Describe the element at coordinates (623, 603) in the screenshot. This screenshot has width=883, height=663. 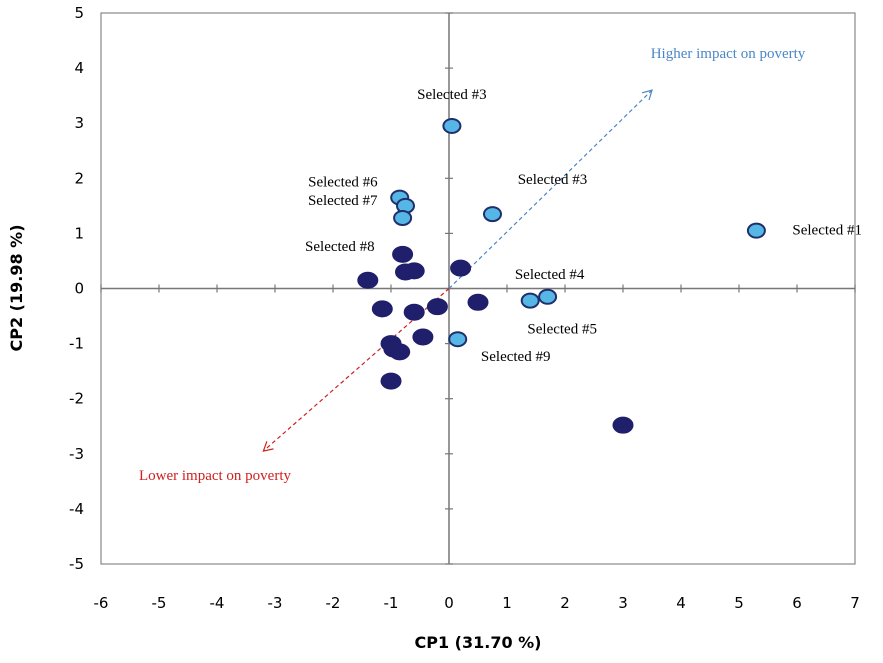
I see `x-tick-label: 3` at that location.